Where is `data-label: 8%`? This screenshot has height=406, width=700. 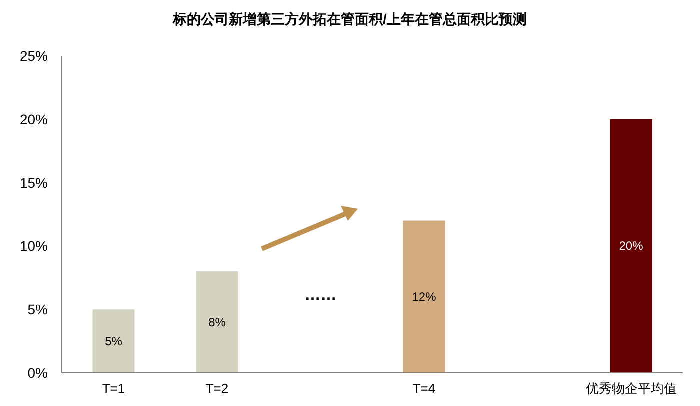 data-label: 8% is located at coordinates (217, 322).